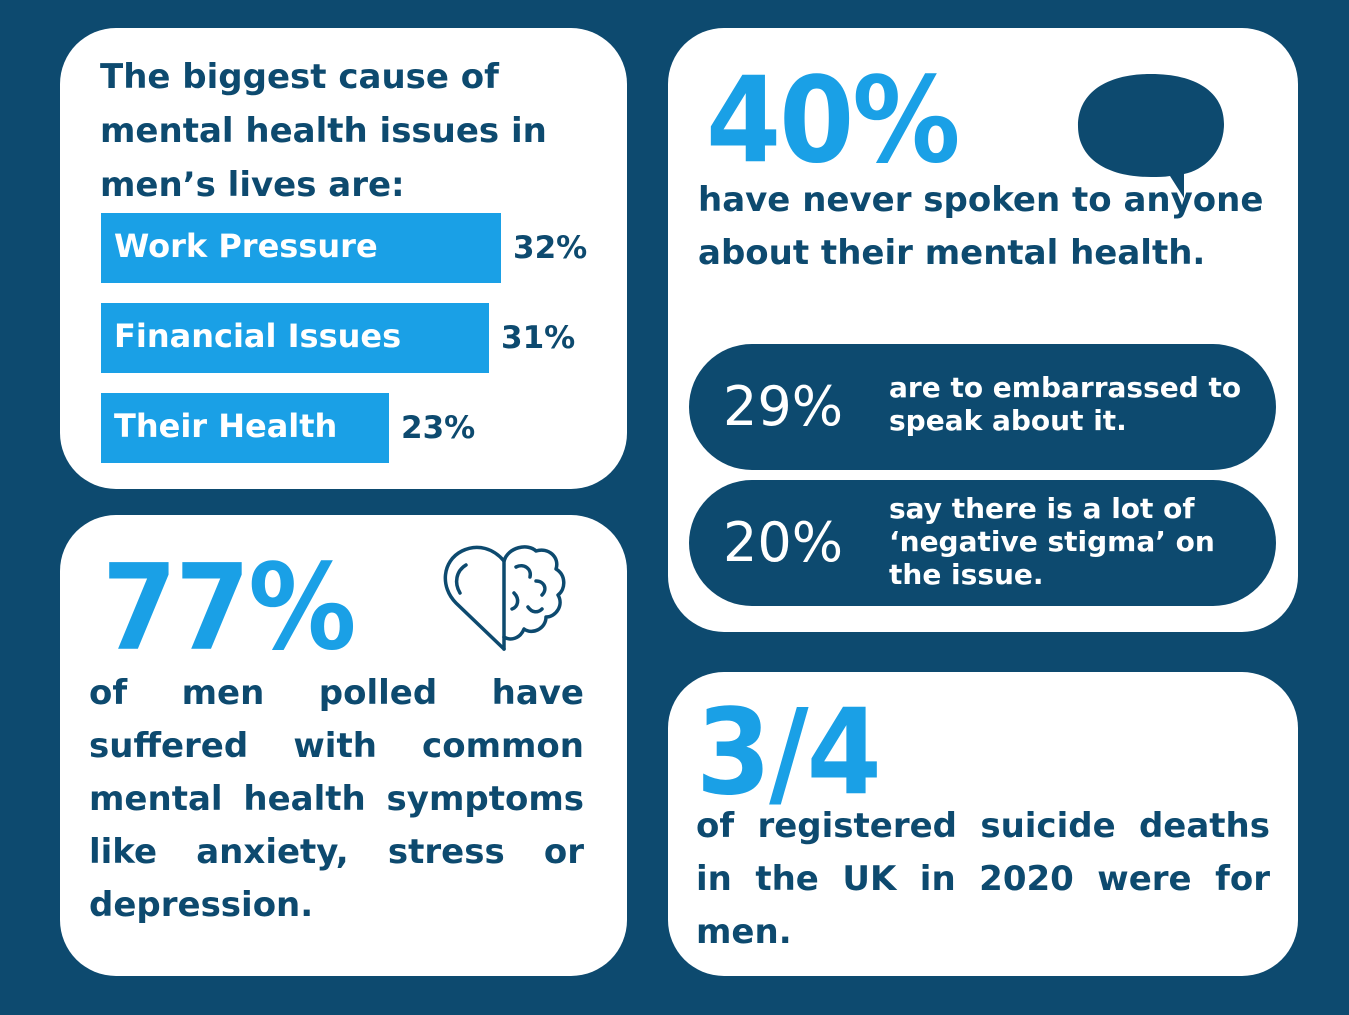 This screenshot has height=1015, width=1349. Describe the element at coordinates (246, 246) in the screenshot. I see `bar-label: Work Pressure` at that location.